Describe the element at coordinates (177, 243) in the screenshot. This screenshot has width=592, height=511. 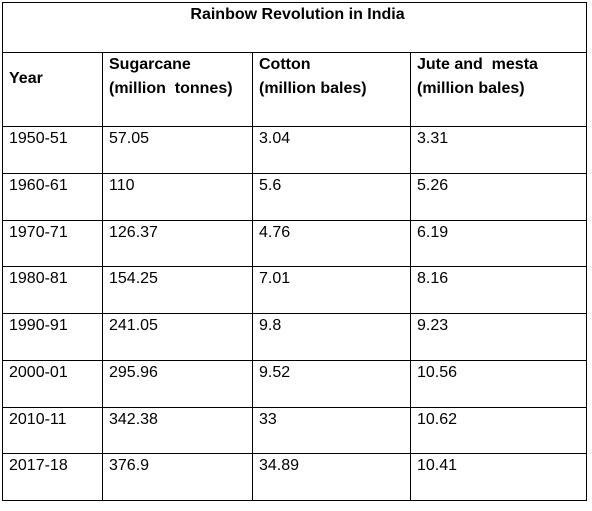
I see `cell-sugarcane: 126.37` at that location.